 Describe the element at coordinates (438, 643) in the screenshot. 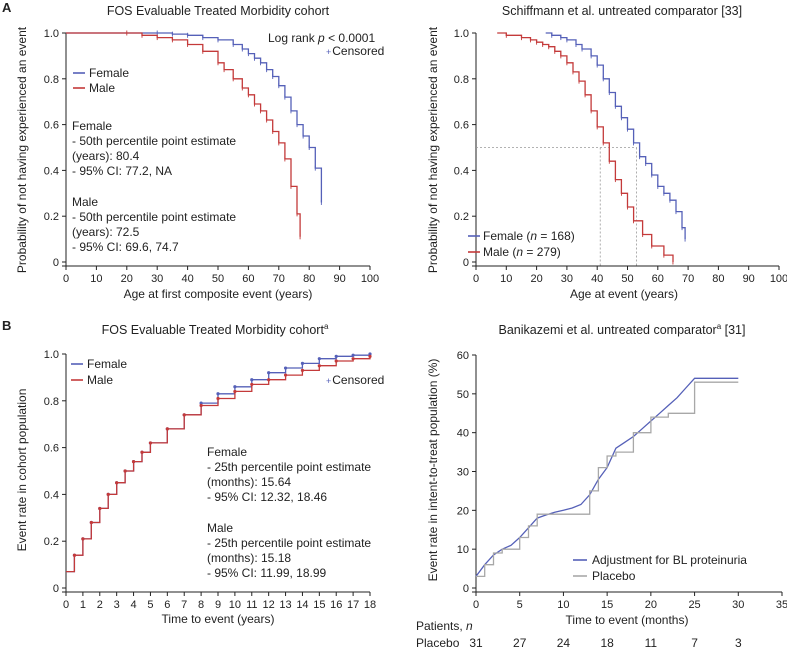

I see `risk-table-row-label: Placebo` at that location.